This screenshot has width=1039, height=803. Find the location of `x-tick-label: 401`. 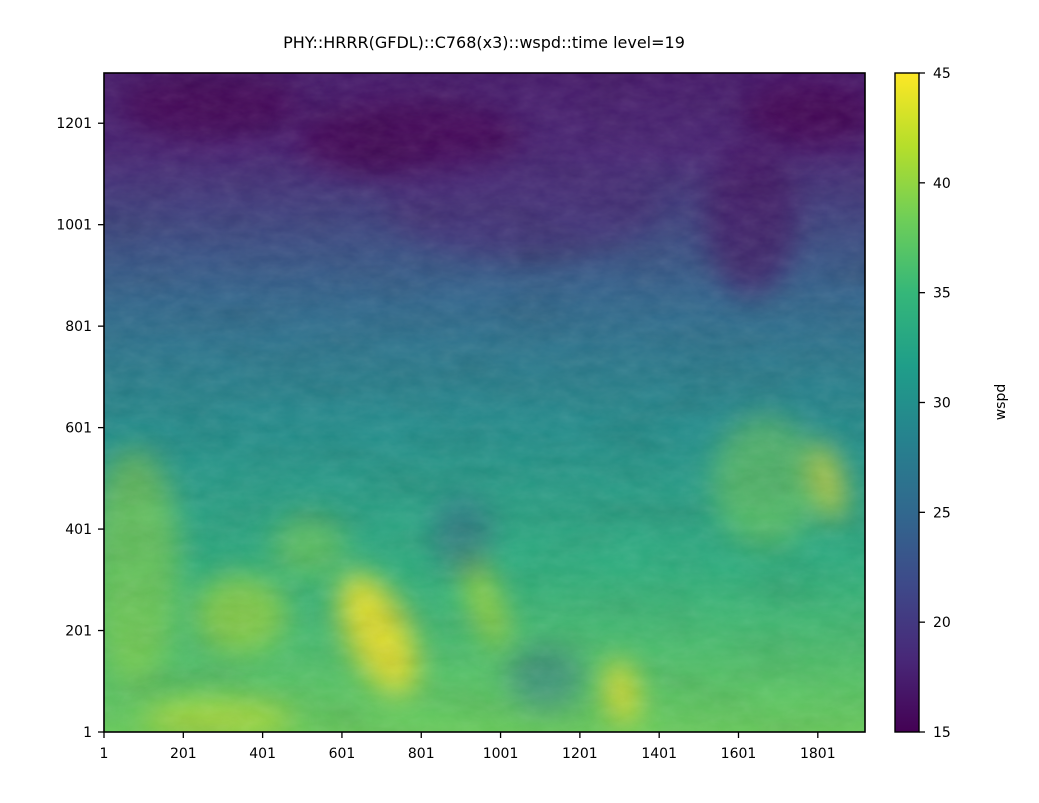

x-tick-label: 401 is located at coordinates (262, 754).